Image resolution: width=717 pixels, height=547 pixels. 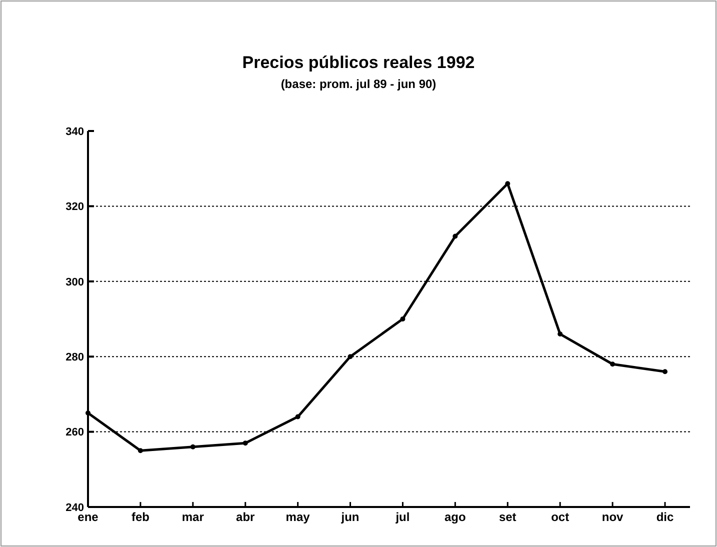 I want to click on y-tick-label: 340, so click(x=75, y=132).